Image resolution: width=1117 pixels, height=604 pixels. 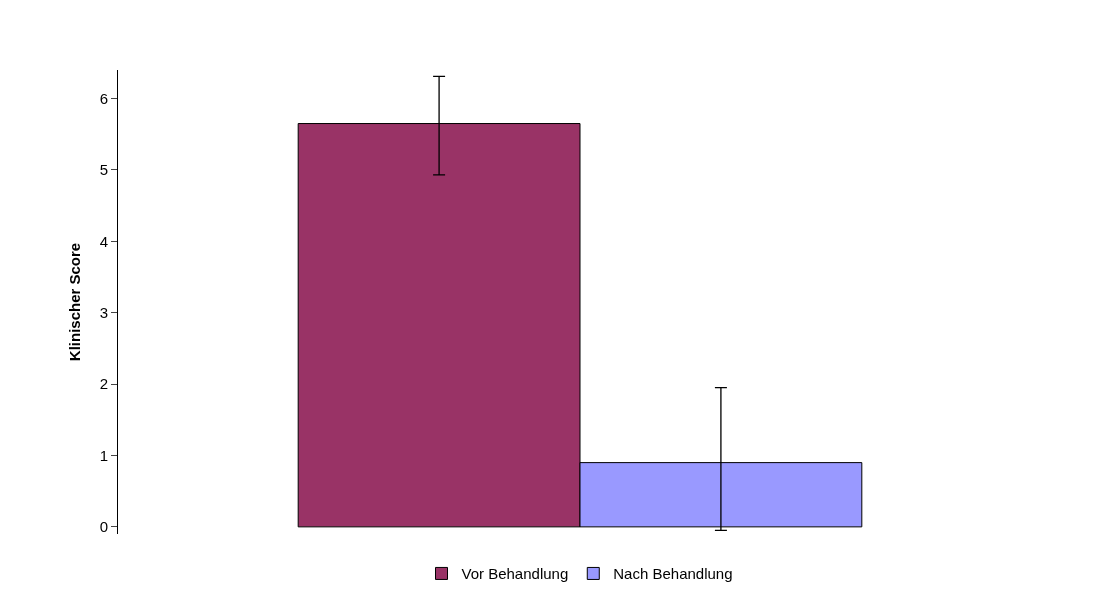 What do you see at coordinates (103, 312) in the screenshot?
I see `y-tick-label: 3` at bounding box center [103, 312].